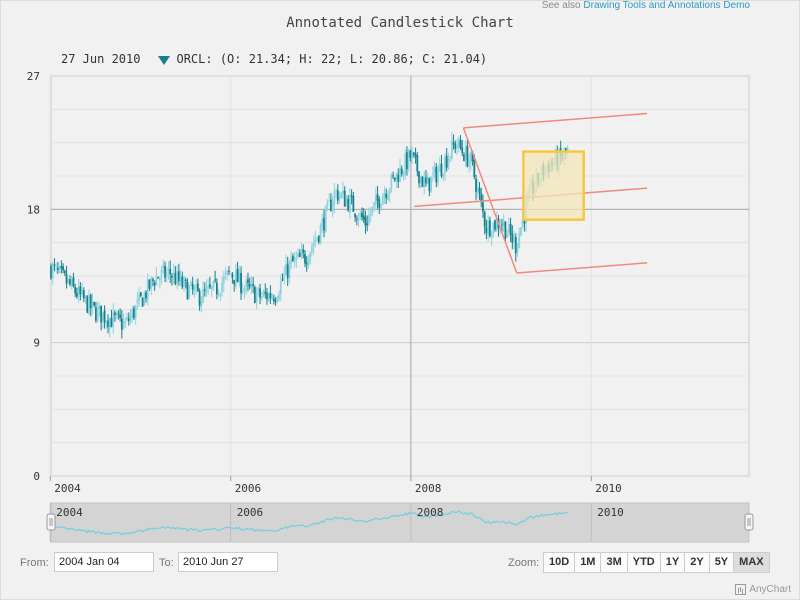  Describe the element at coordinates (763, 589) in the screenshot. I see `anychart-credit: AnyChart` at that location.